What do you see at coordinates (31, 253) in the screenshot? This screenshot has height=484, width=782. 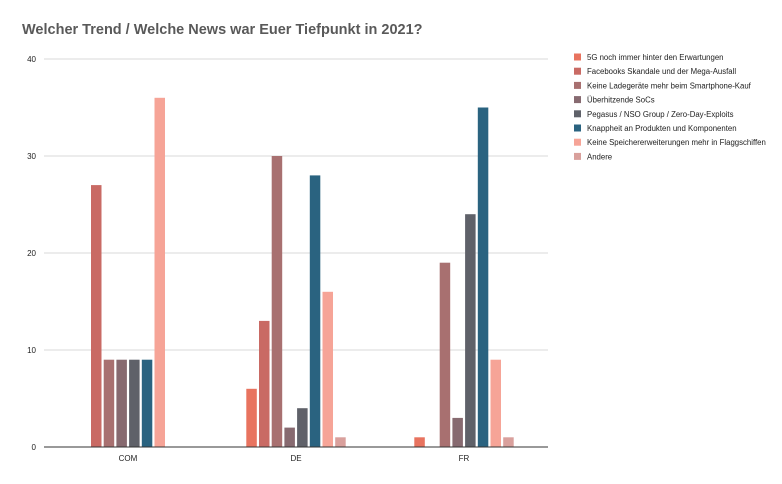 I see `y-tick-label: 20` at bounding box center [31, 253].